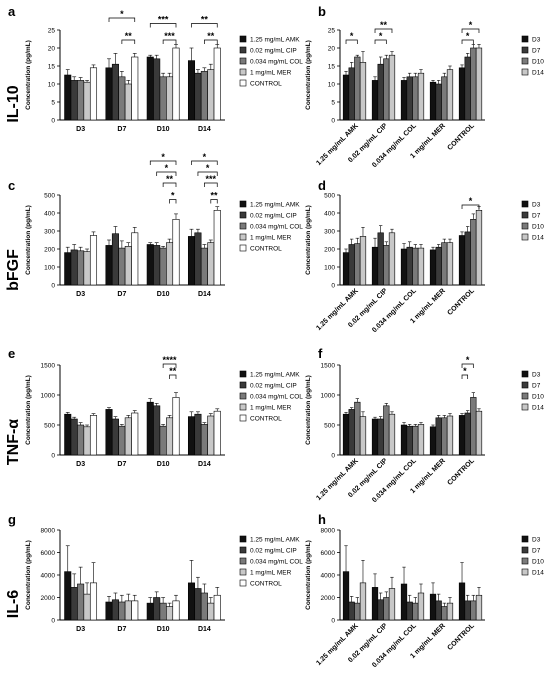  I want to click on legend-entry: 0.02 mg/mL CIP, so click(273, 216).